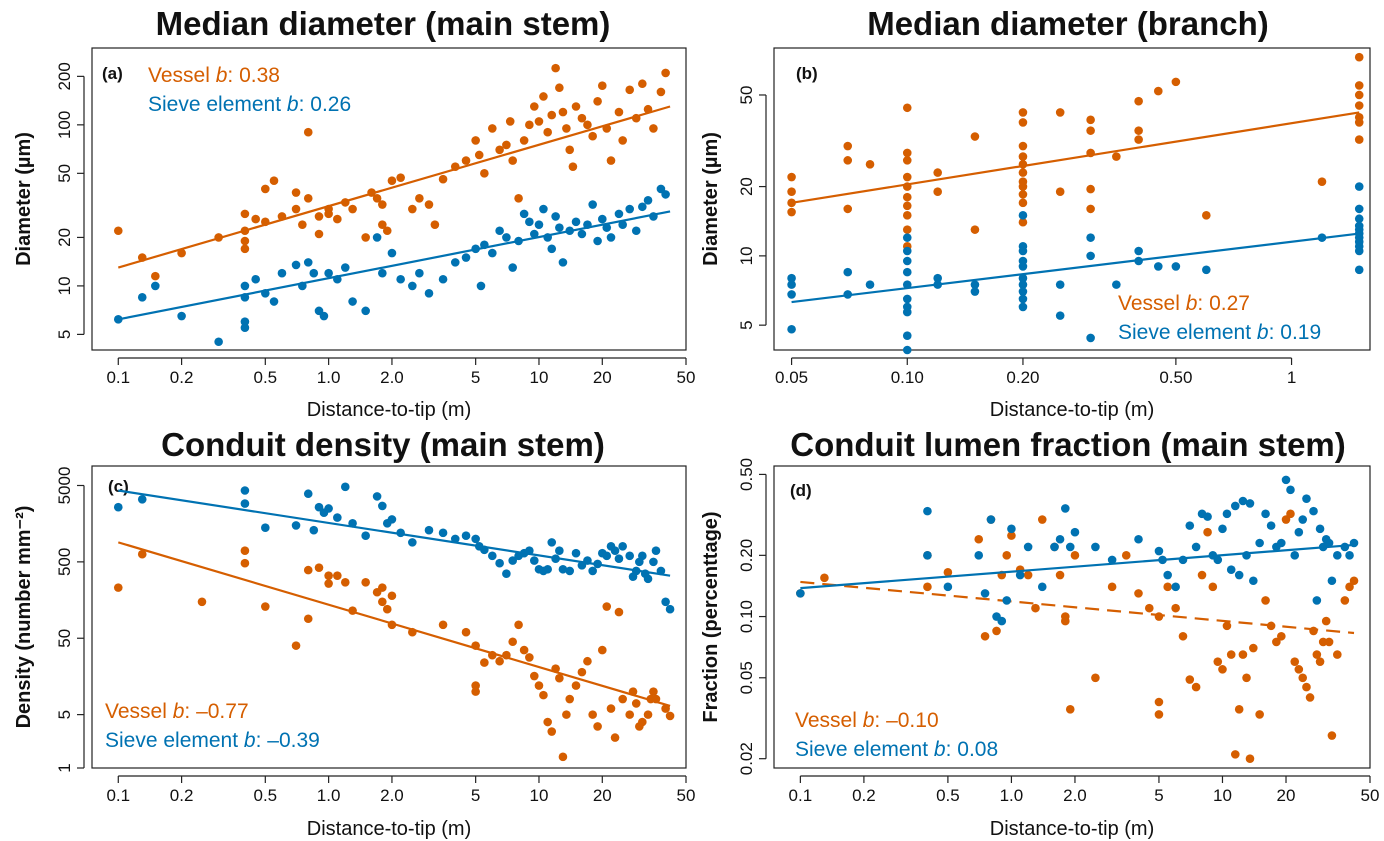  What do you see at coordinates (118, 486) in the screenshot?
I see `panel-label: (c)` at bounding box center [118, 486].